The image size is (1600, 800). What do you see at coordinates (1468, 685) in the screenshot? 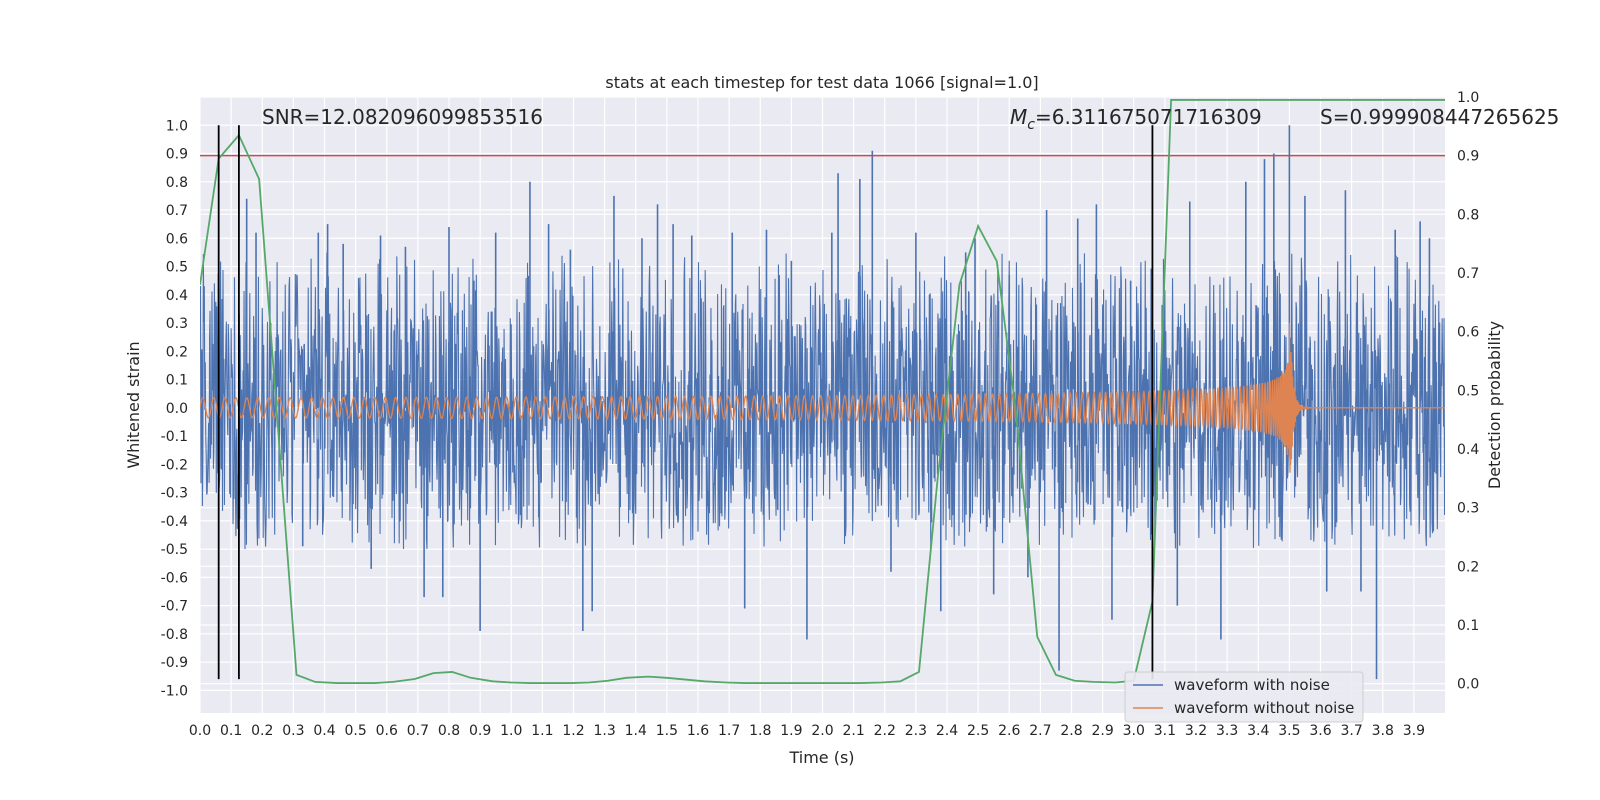
I see `y-right-tick-label: 0.0` at bounding box center [1468, 685].